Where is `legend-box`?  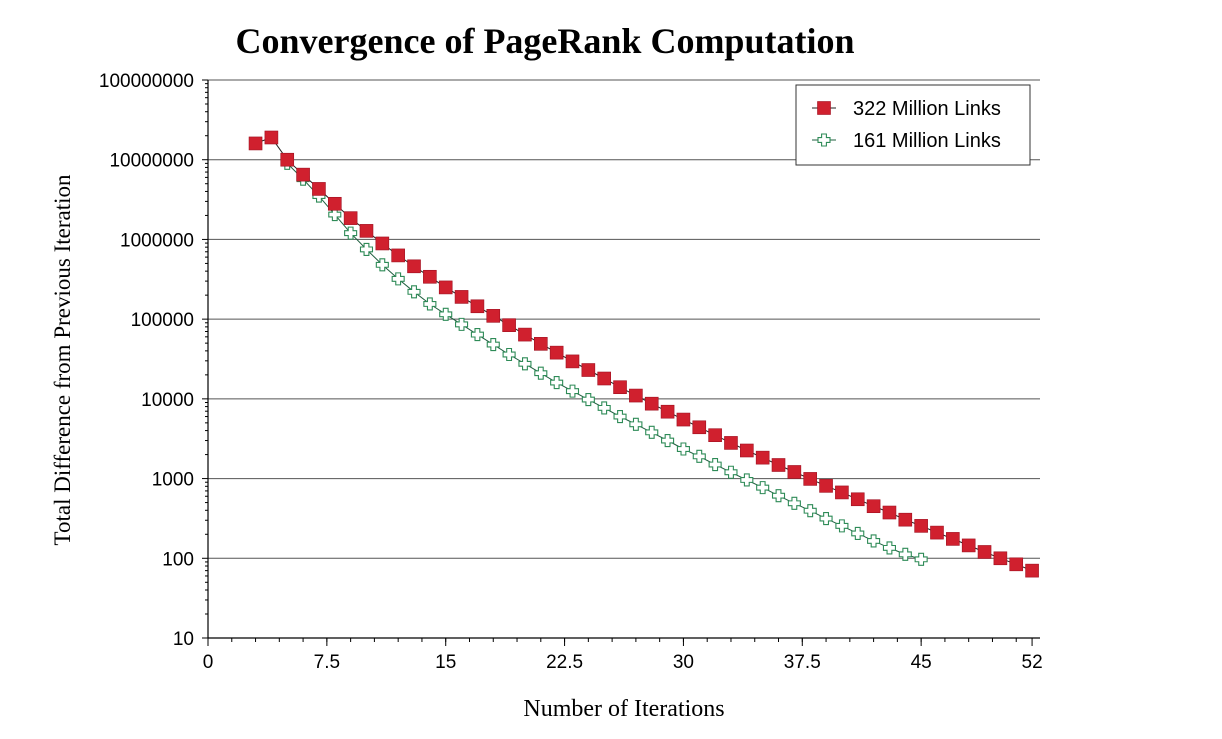 legend-box is located at coordinates (913, 125).